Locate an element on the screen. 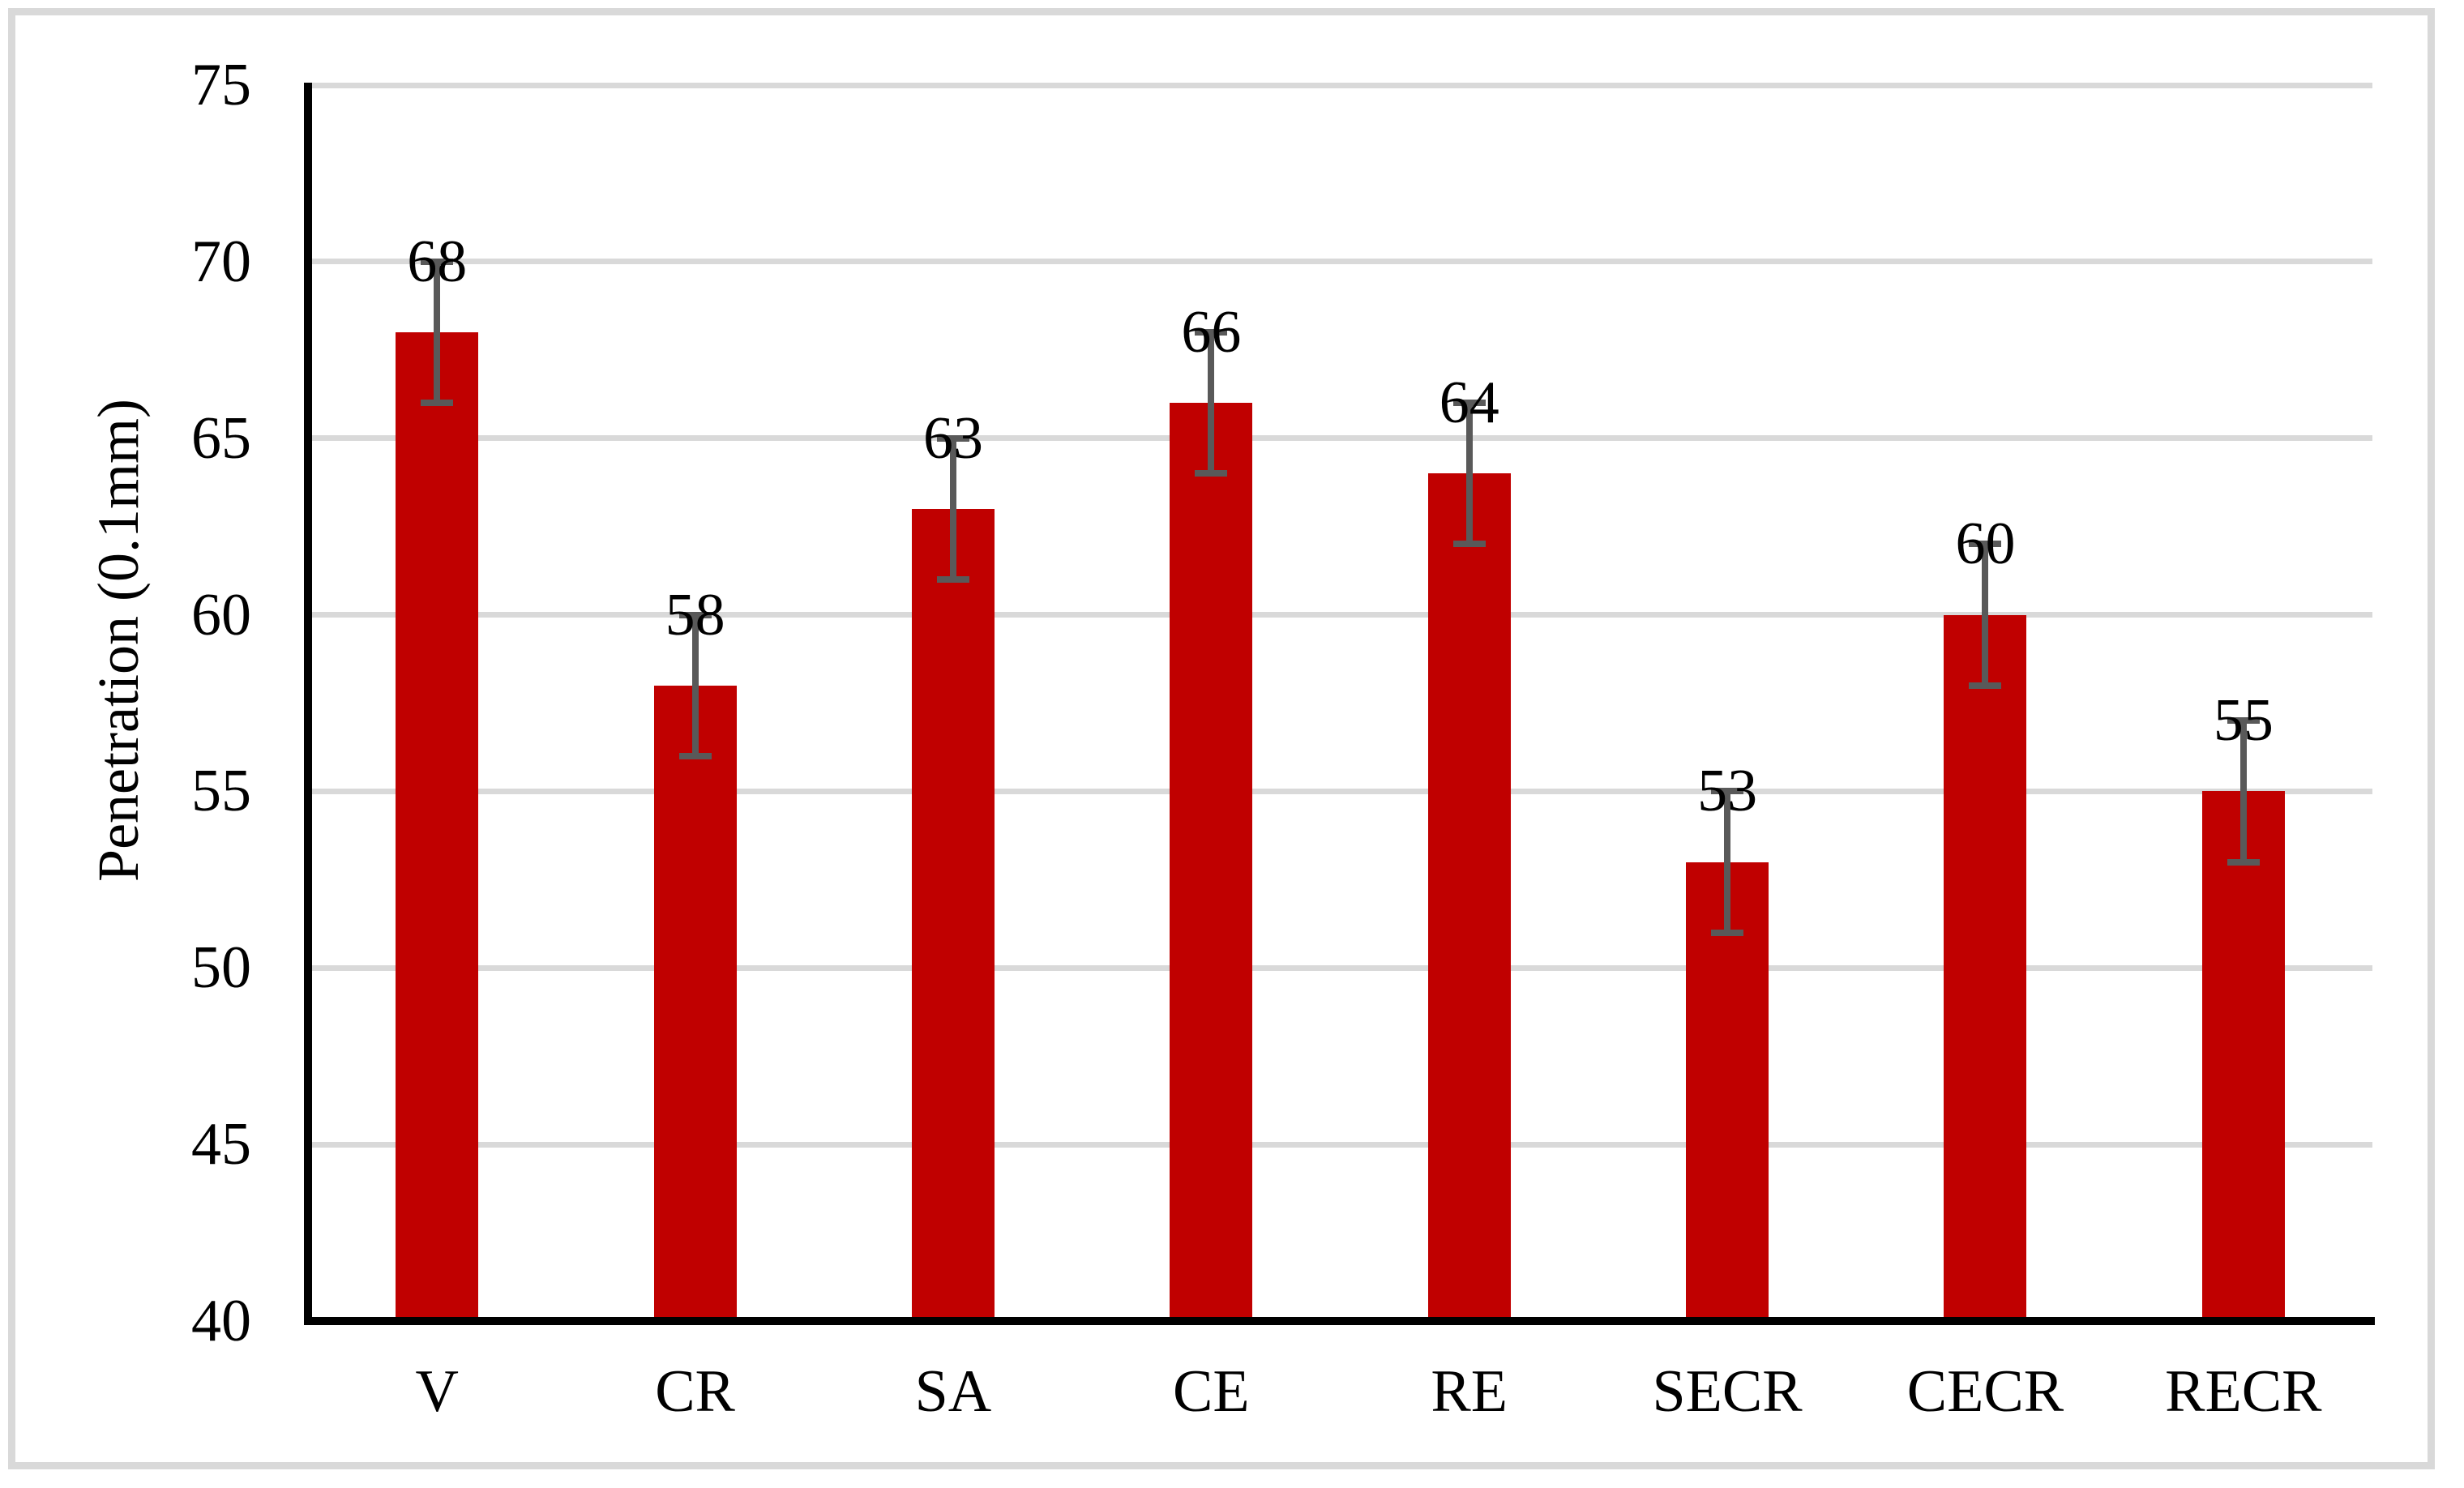  data-label-RECR: 55 is located at coordinates (2243, 721).